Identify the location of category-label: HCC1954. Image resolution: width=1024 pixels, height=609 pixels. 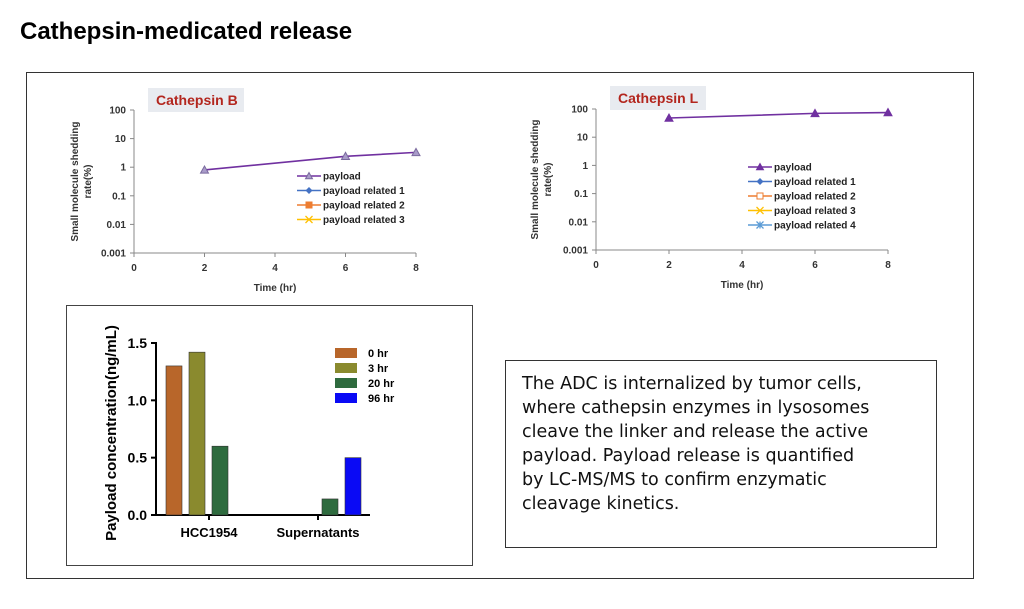
(209, 532).